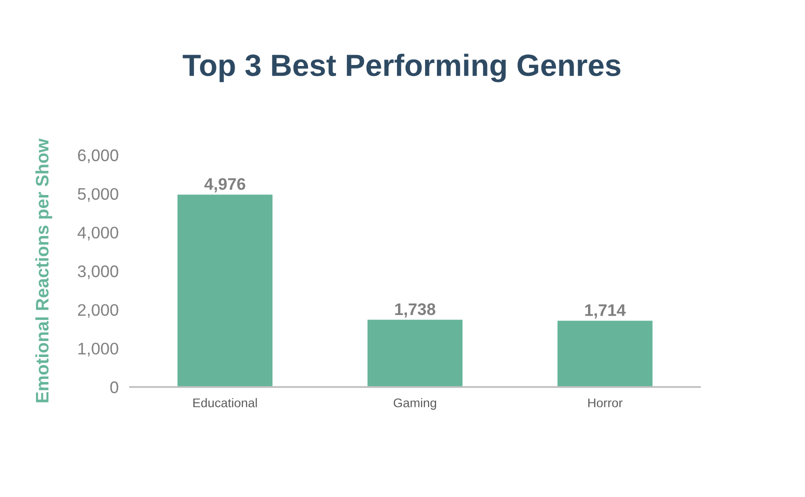 The image size is (805, 497). What do you see at coordinates (225, 185) in the screenshot?
I see `data-label: 4,976` at bounding box center [225, 185].